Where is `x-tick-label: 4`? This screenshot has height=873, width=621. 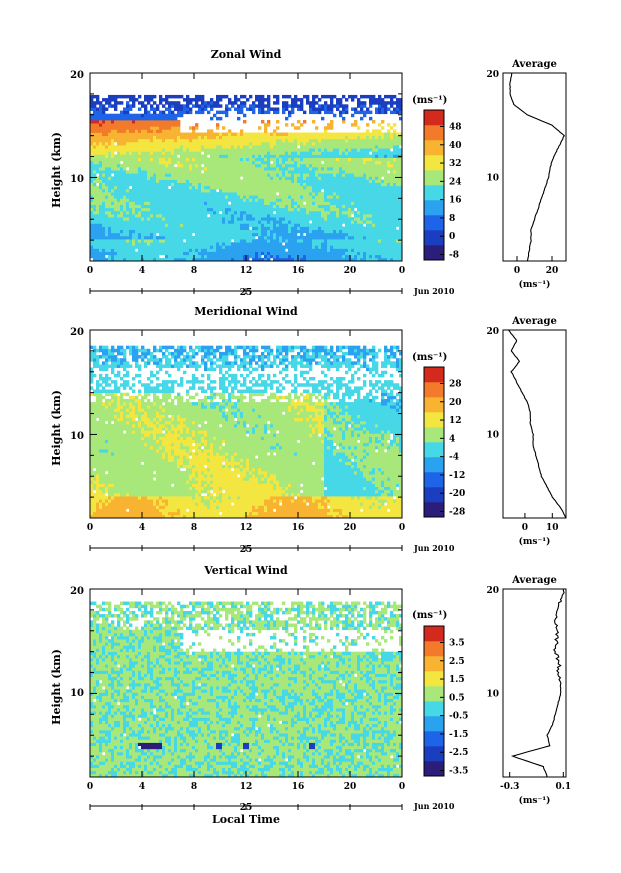 x-tick-label: 4 is located at coordinates (142, 271).